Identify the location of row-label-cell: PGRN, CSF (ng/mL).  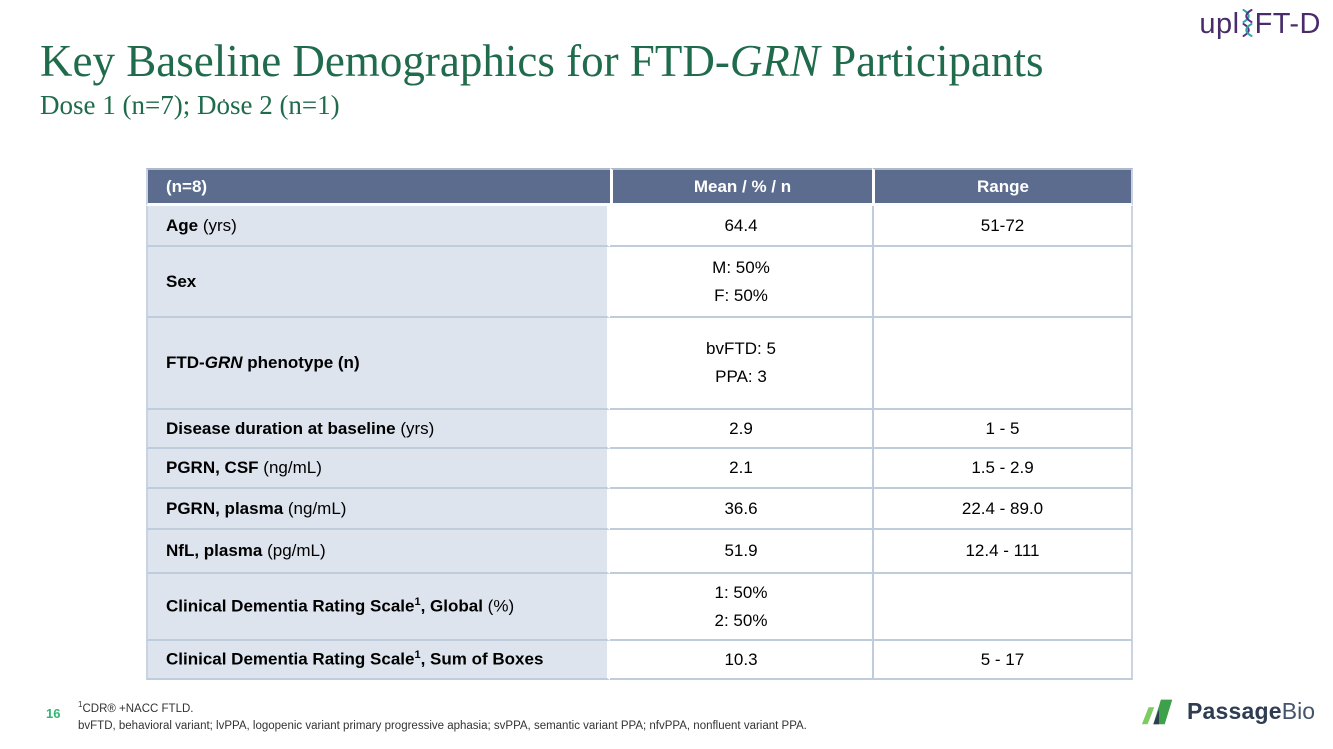
(378, 469).